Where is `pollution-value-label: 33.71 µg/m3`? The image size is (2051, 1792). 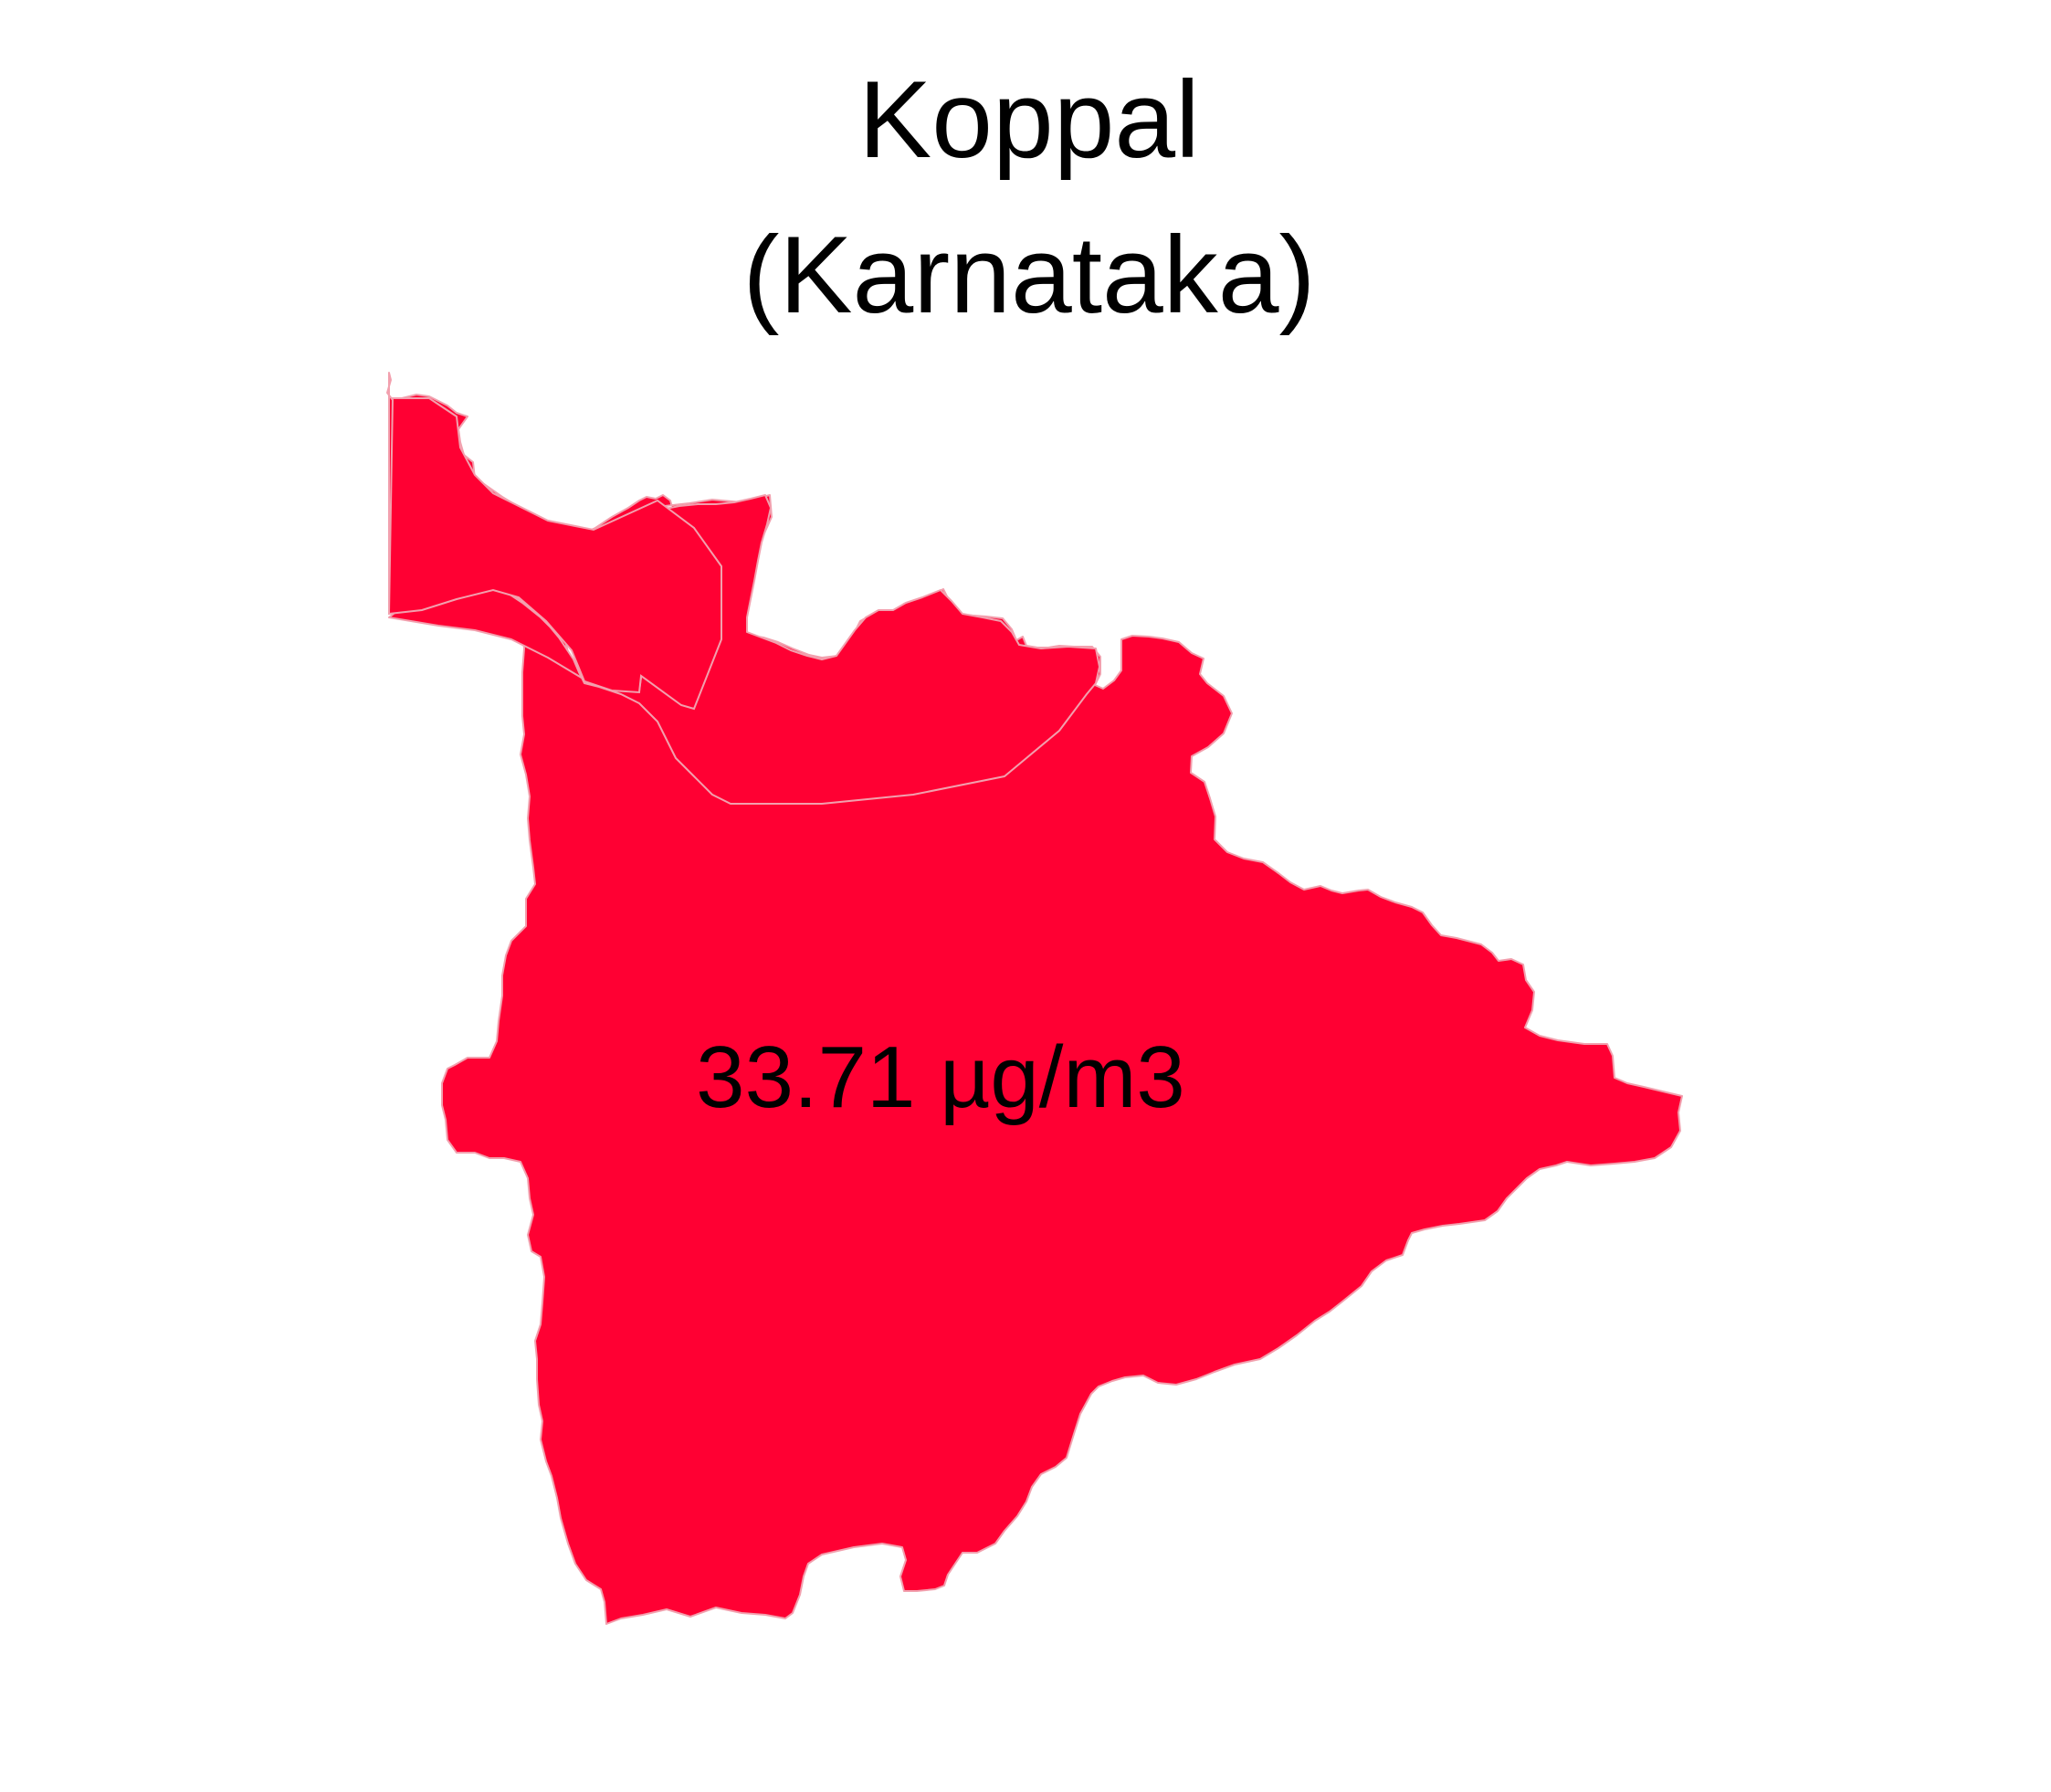
pollution-value-label: 33.71 µg/m3 is located at coordinates (940, 1077).